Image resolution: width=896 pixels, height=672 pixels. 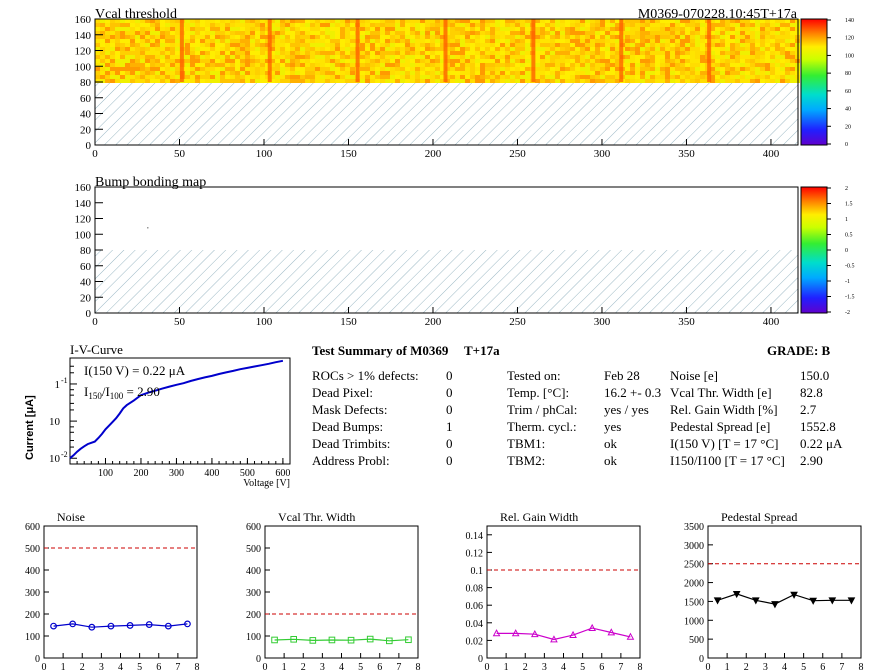 What do you see at coordinates (211, 473) in the screenshot?
I see `iv-xtick-label: 400` at bounding box center [211, 473].